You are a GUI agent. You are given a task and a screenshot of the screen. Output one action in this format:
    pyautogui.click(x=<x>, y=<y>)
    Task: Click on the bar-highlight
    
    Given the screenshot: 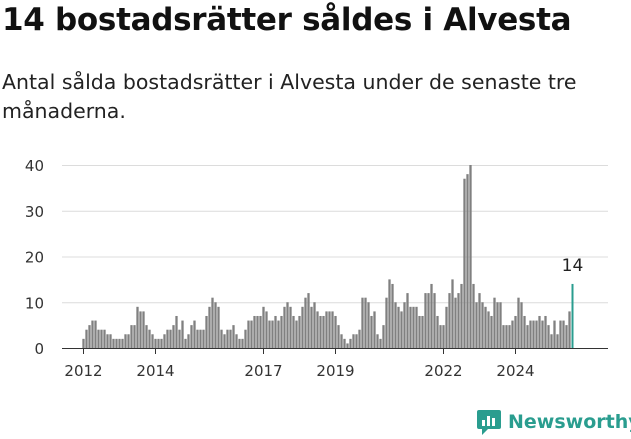 What is the action you would take?
    pyautogui.click(x=572, y=315)
    